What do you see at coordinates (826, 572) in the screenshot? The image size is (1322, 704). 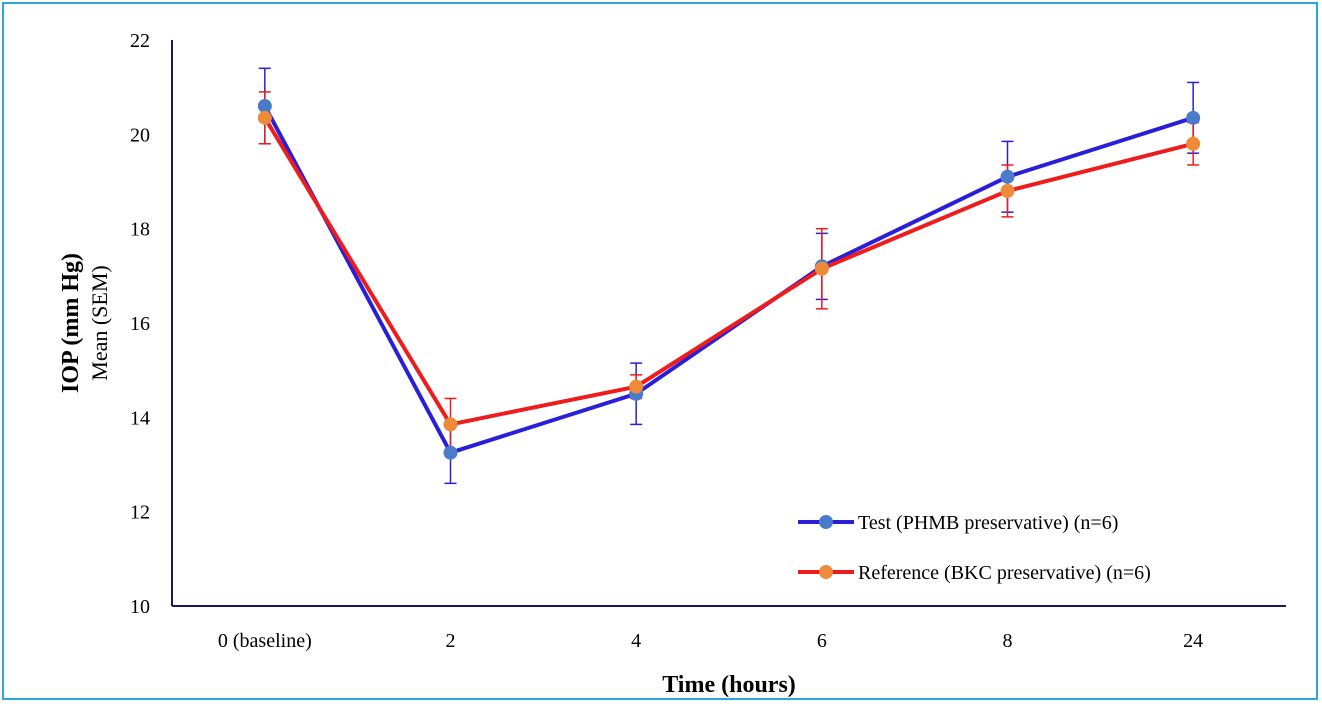 I see `legend-marker-reference` at bounding box center [826, 572].